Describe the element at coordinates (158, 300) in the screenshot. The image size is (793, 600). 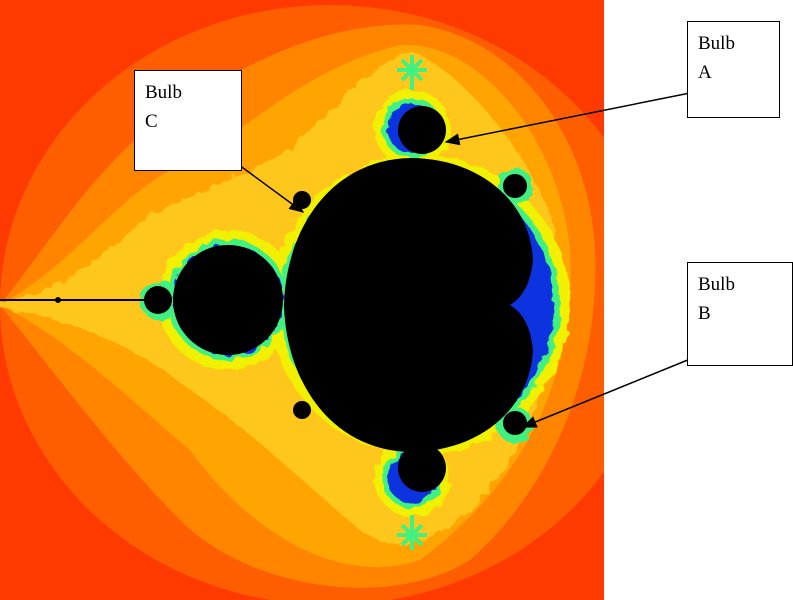
I see `bulb-left-small` at that location.